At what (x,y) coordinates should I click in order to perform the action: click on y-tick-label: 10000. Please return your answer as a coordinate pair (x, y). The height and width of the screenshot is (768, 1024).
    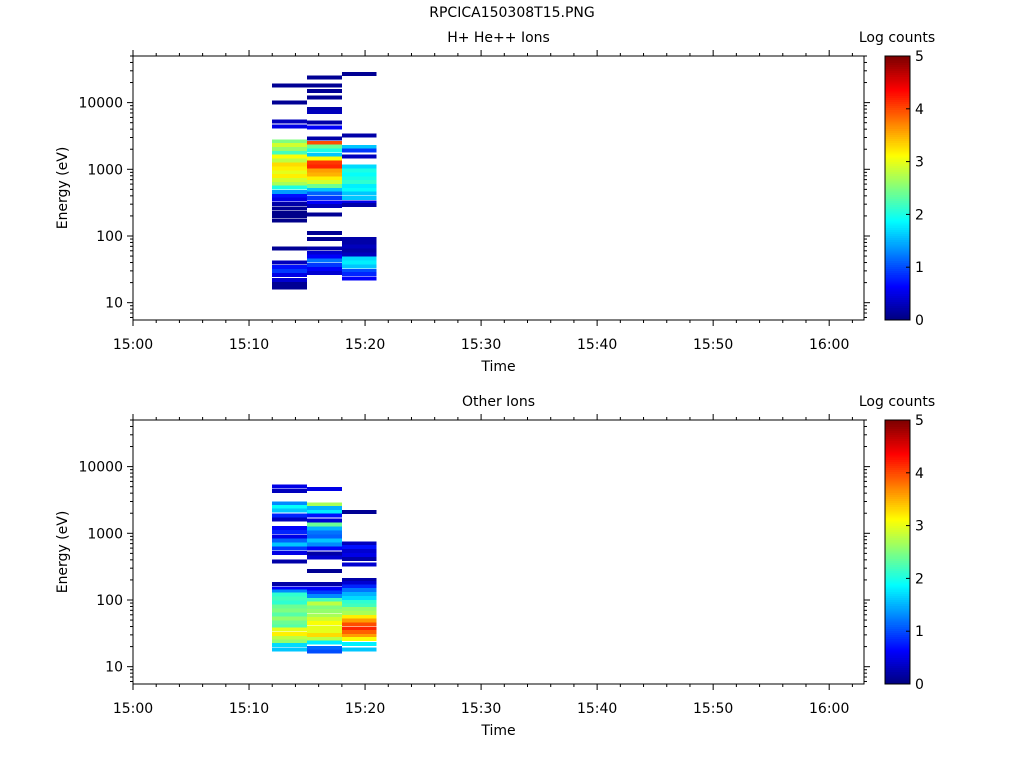
    Looking at the image, I should click on (100, 104).